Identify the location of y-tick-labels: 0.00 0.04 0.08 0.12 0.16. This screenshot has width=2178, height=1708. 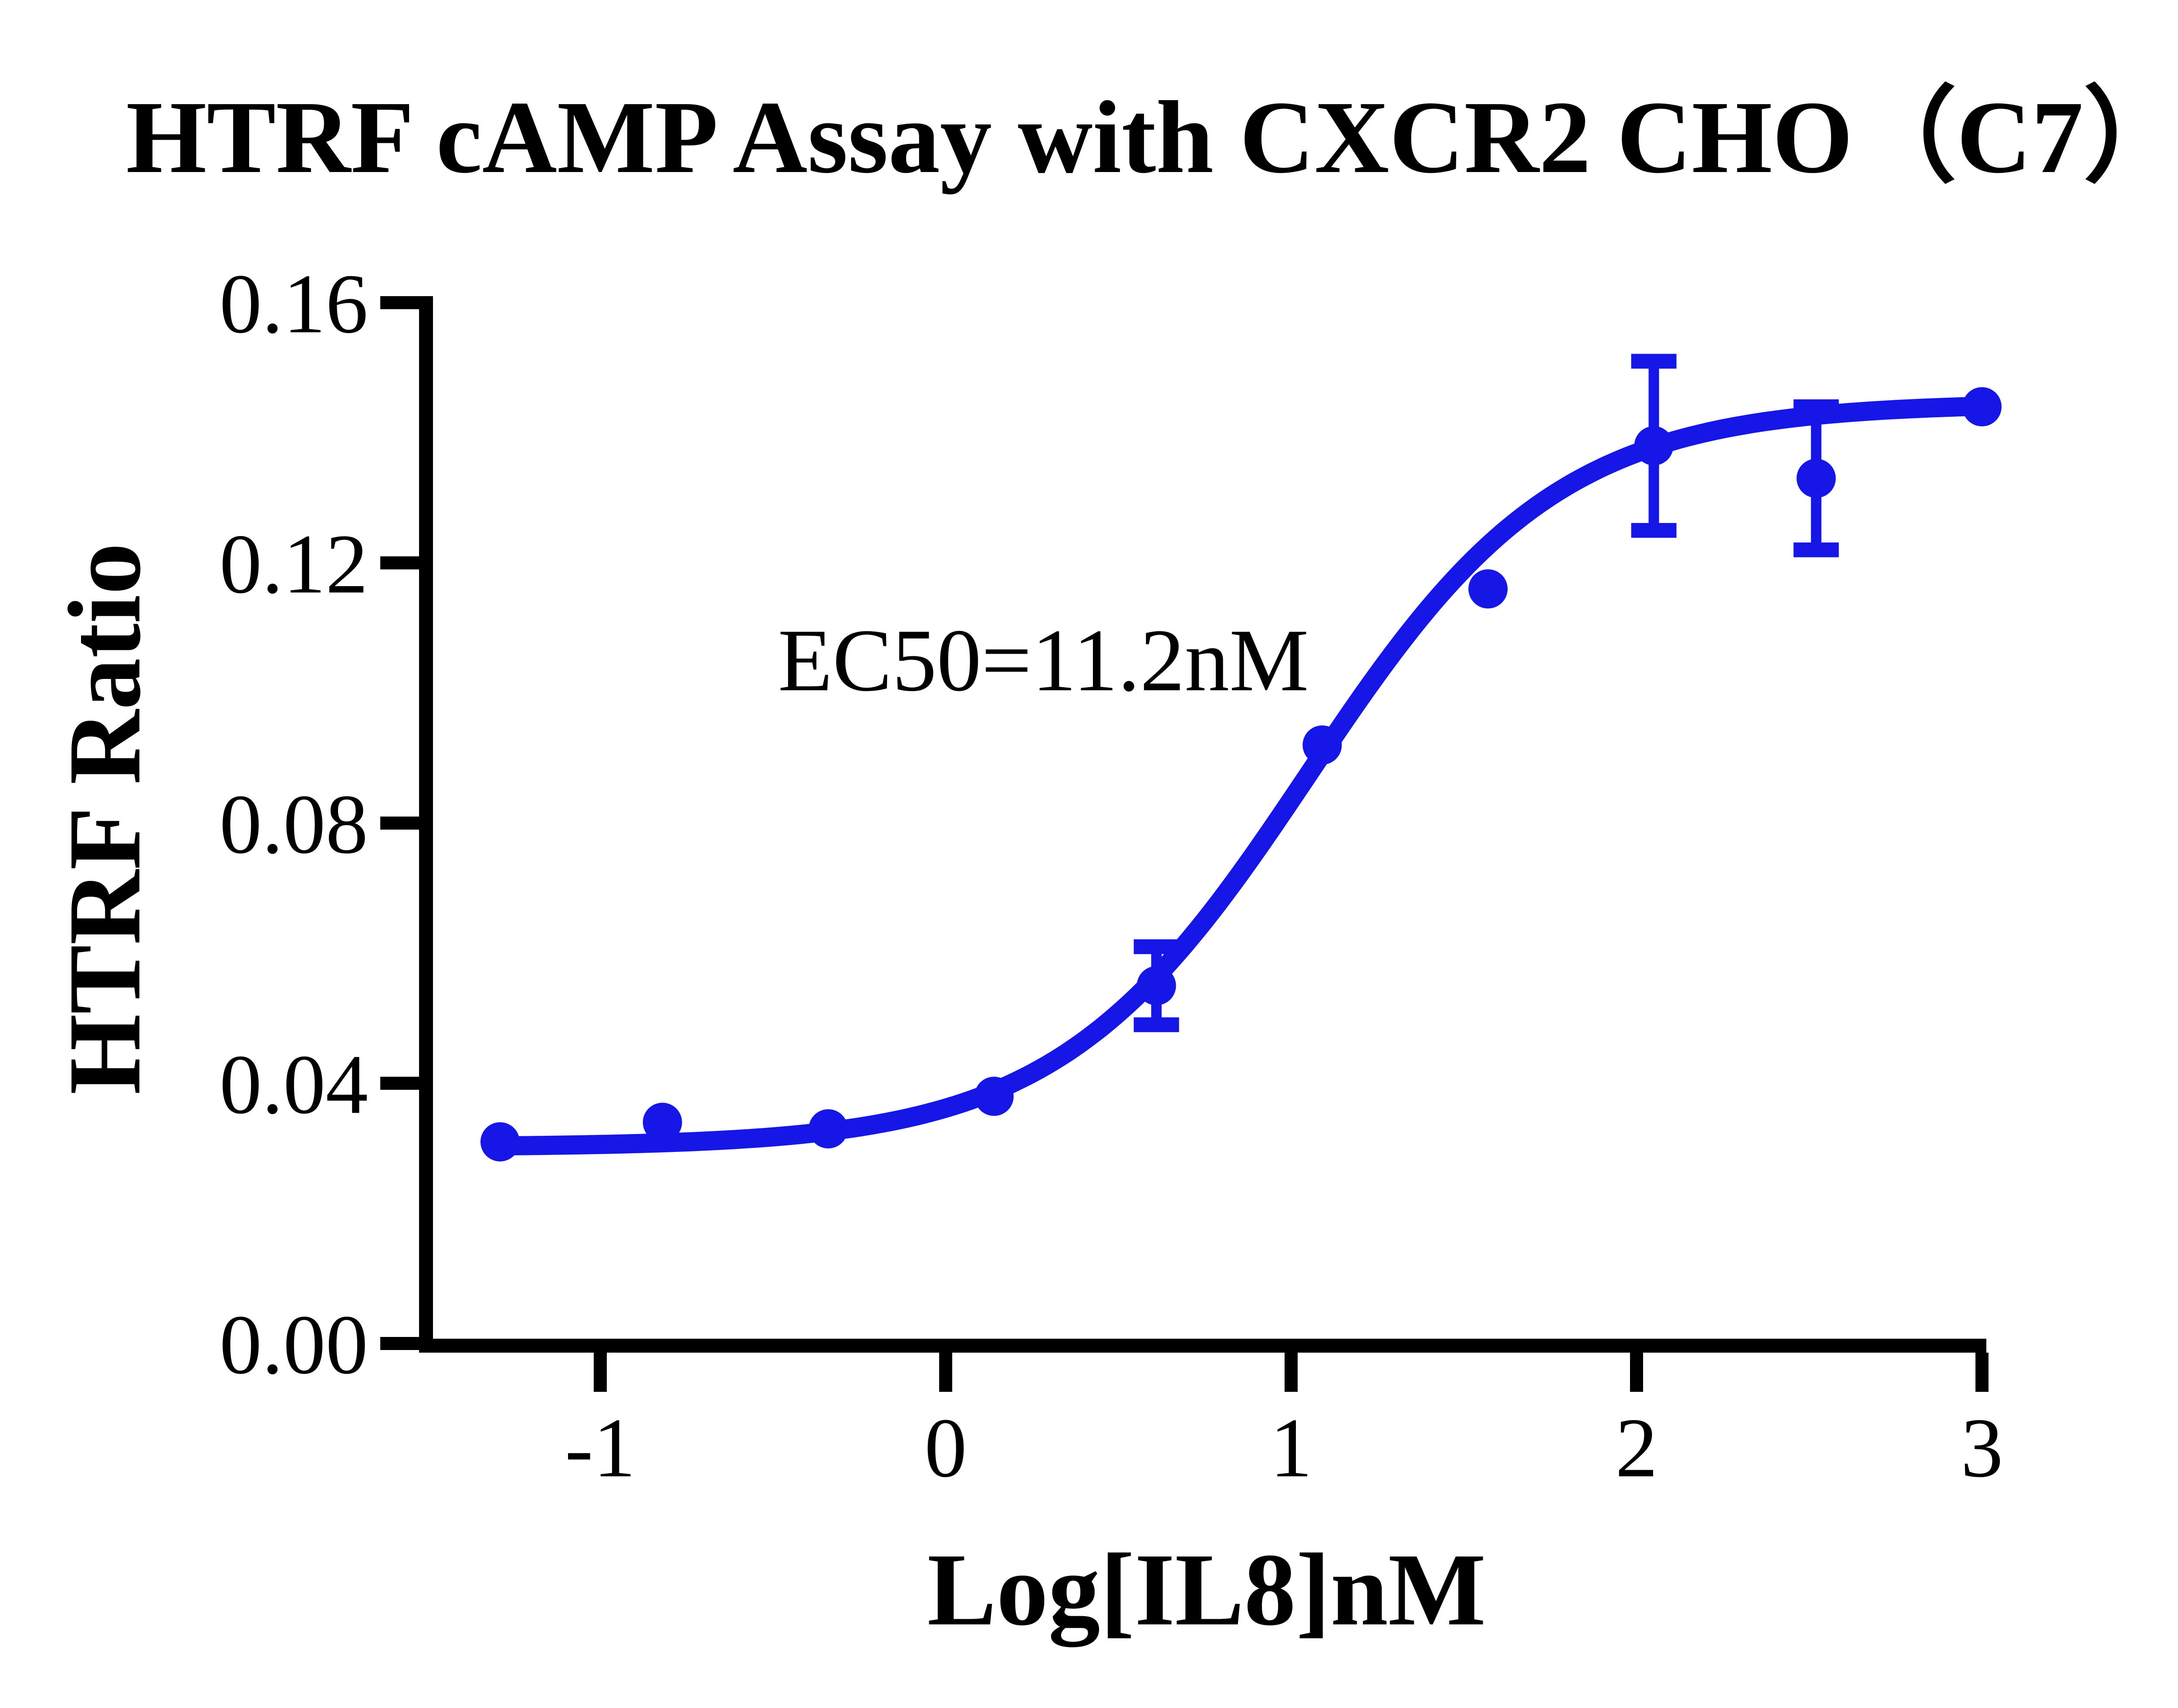
(294, 824).